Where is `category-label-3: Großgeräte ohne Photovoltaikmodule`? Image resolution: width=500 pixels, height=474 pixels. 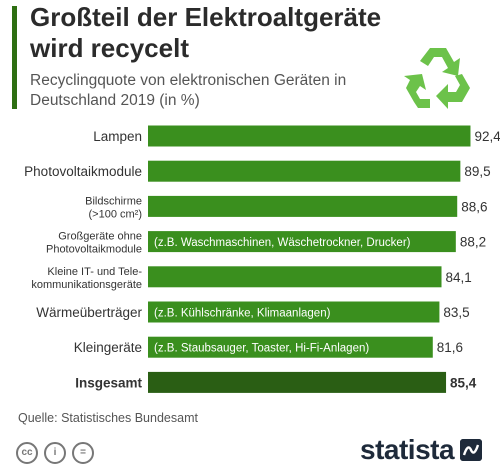 category-label-3: Großgeräte ohne Photovoltaikmodule is located at coordinates (94, 243).